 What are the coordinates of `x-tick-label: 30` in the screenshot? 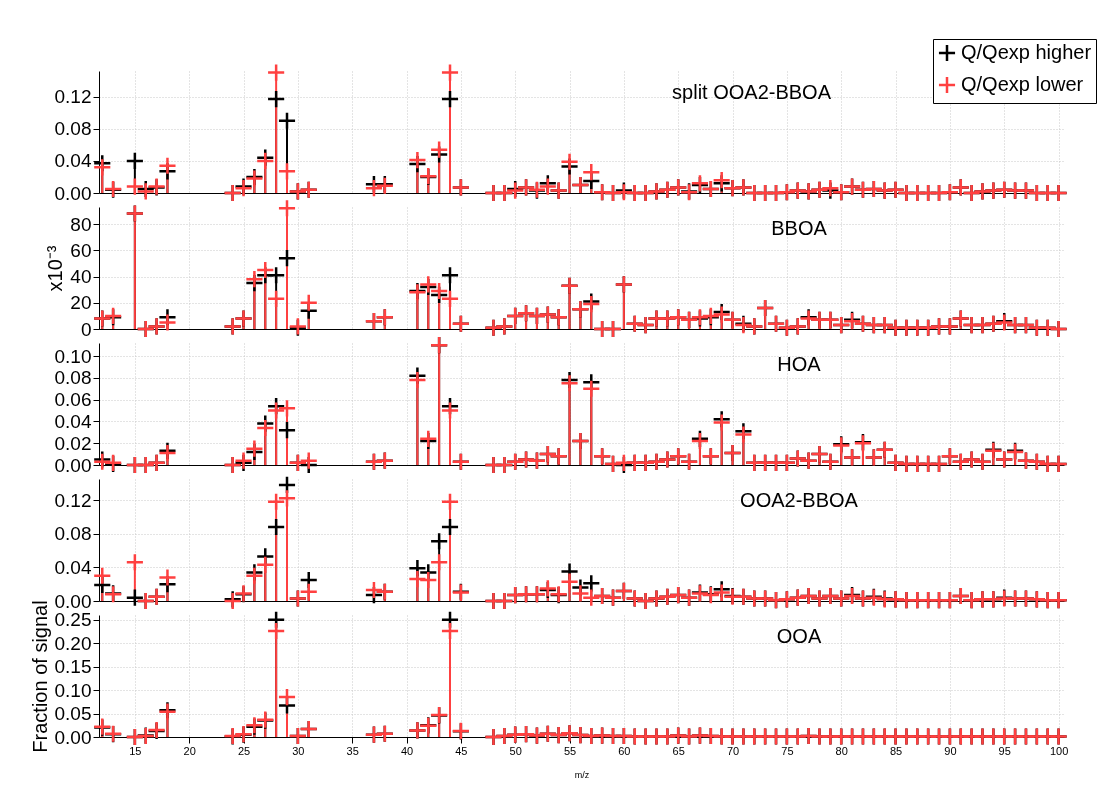 It's located at (298, 750).